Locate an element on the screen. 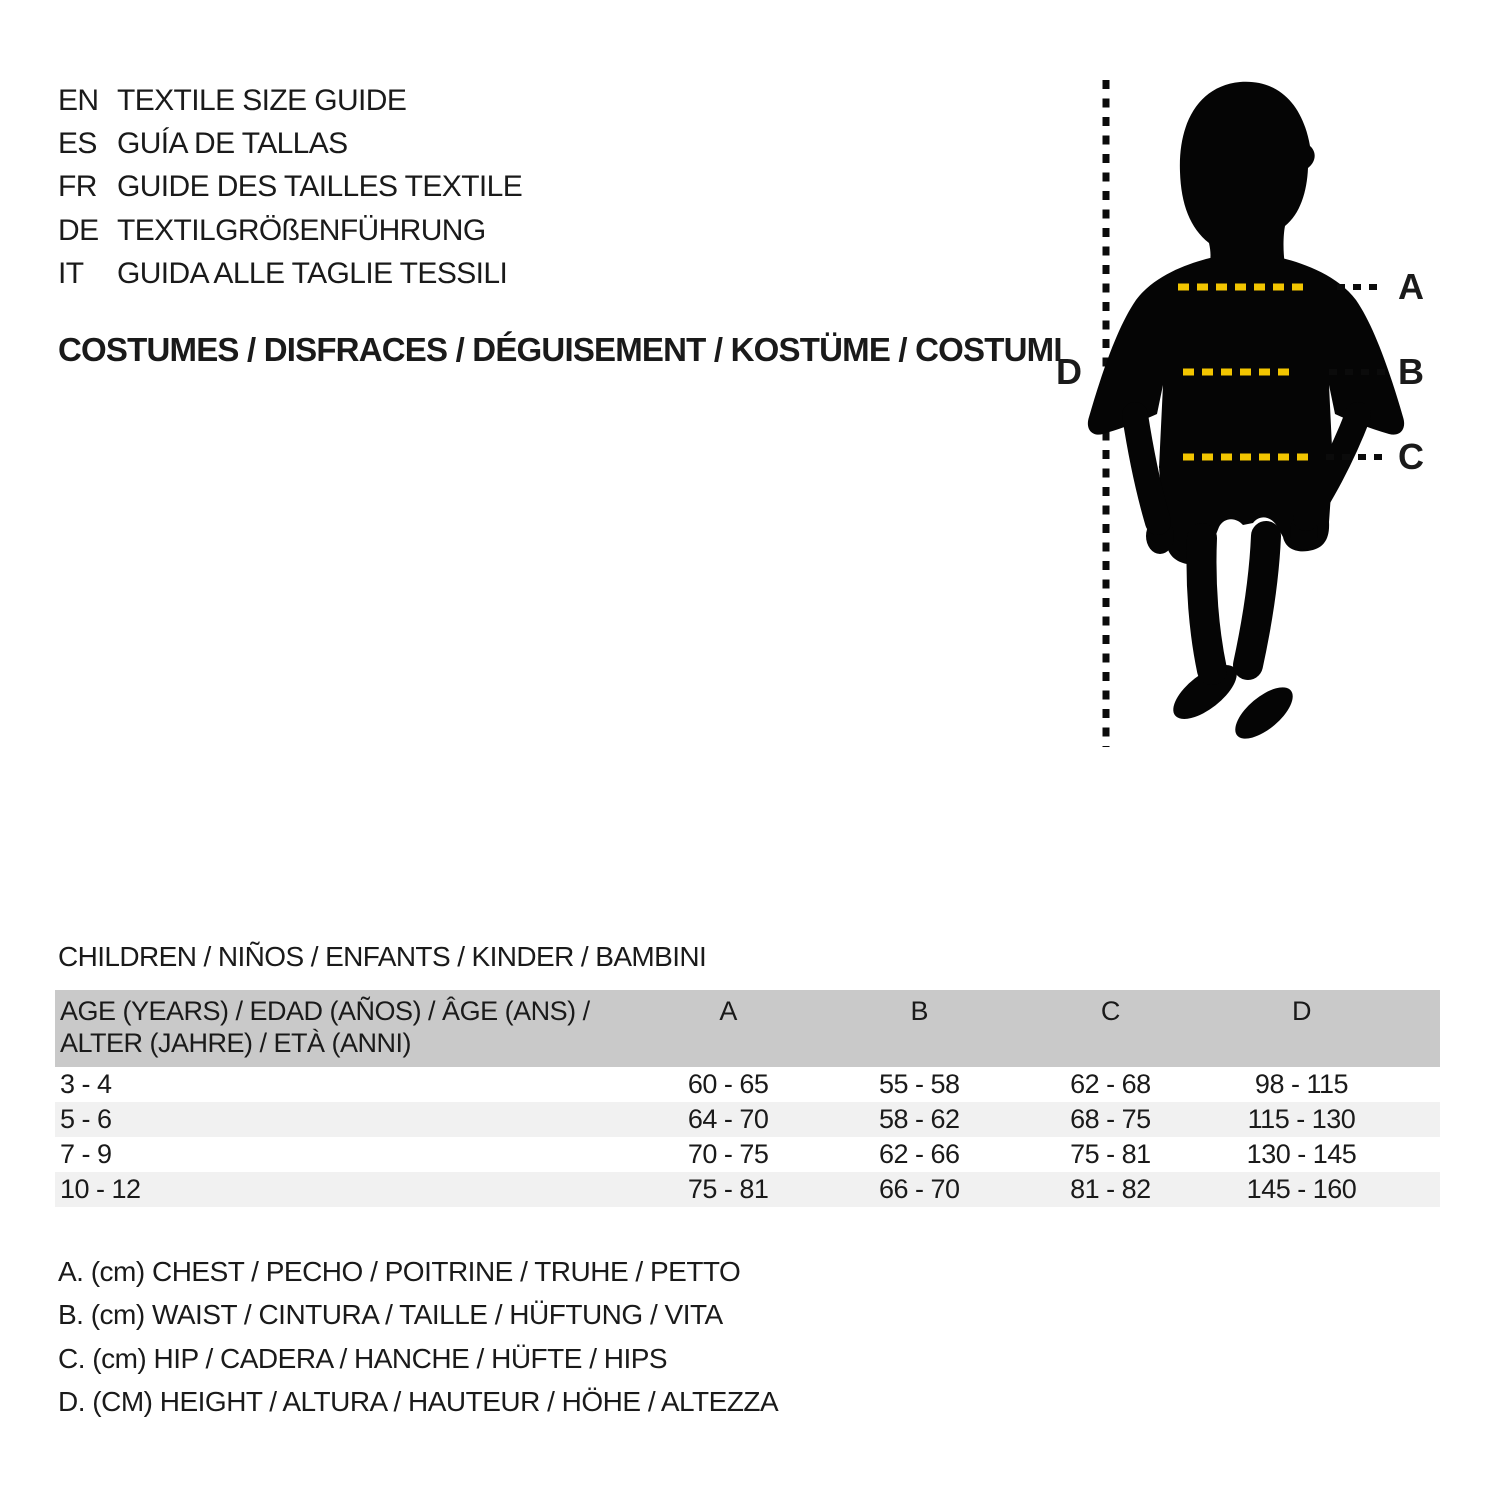  lang-code: EN is located at coordinates (78, 100).